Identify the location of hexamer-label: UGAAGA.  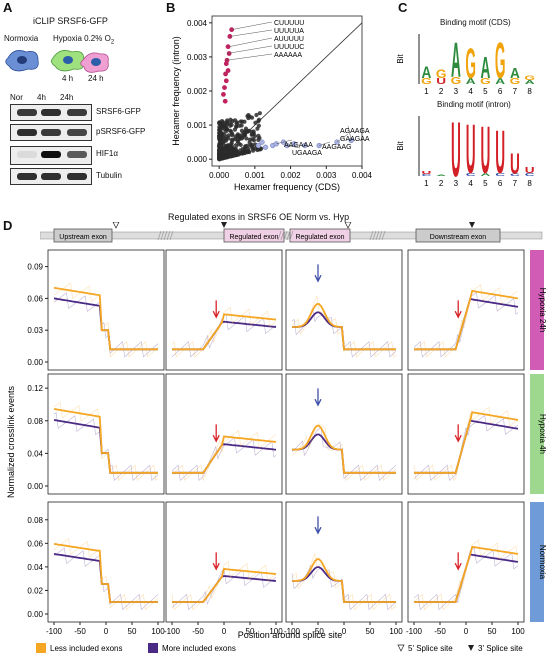
(307, 153).